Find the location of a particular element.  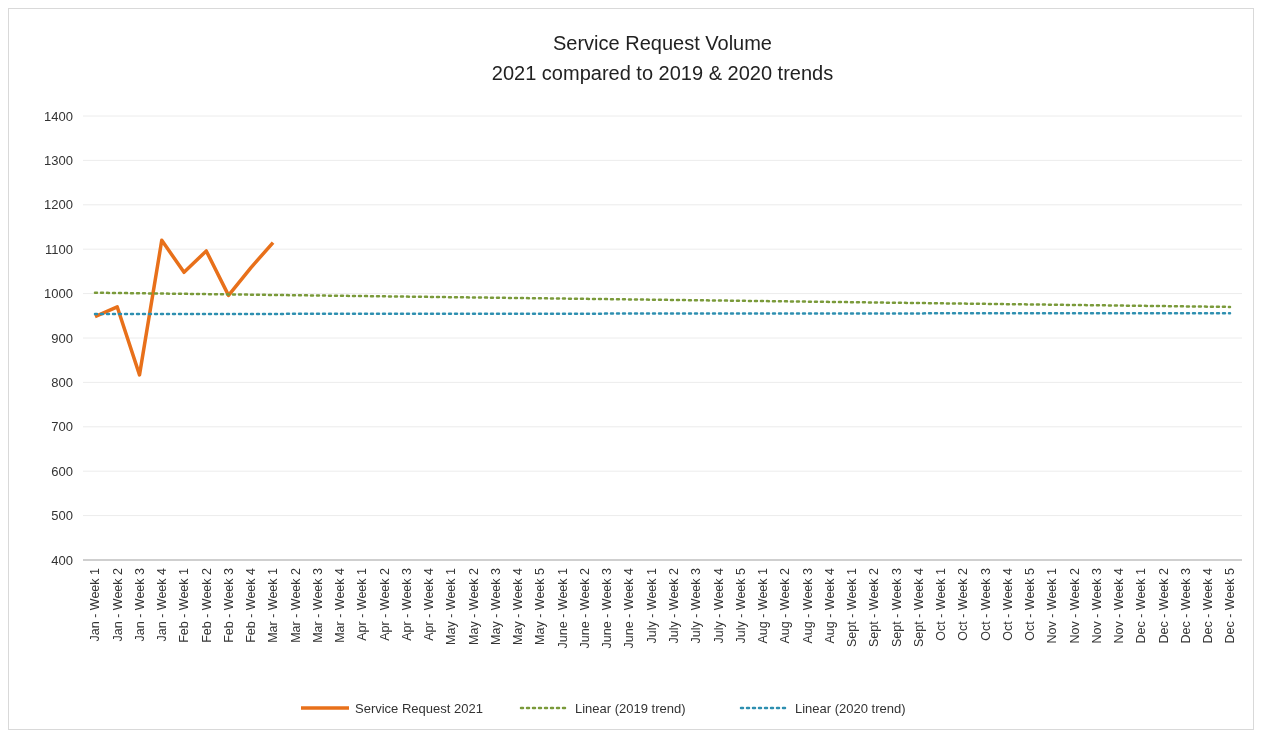

x-tick-label: Jan - Week 3 is located at coordinates (139, 604).